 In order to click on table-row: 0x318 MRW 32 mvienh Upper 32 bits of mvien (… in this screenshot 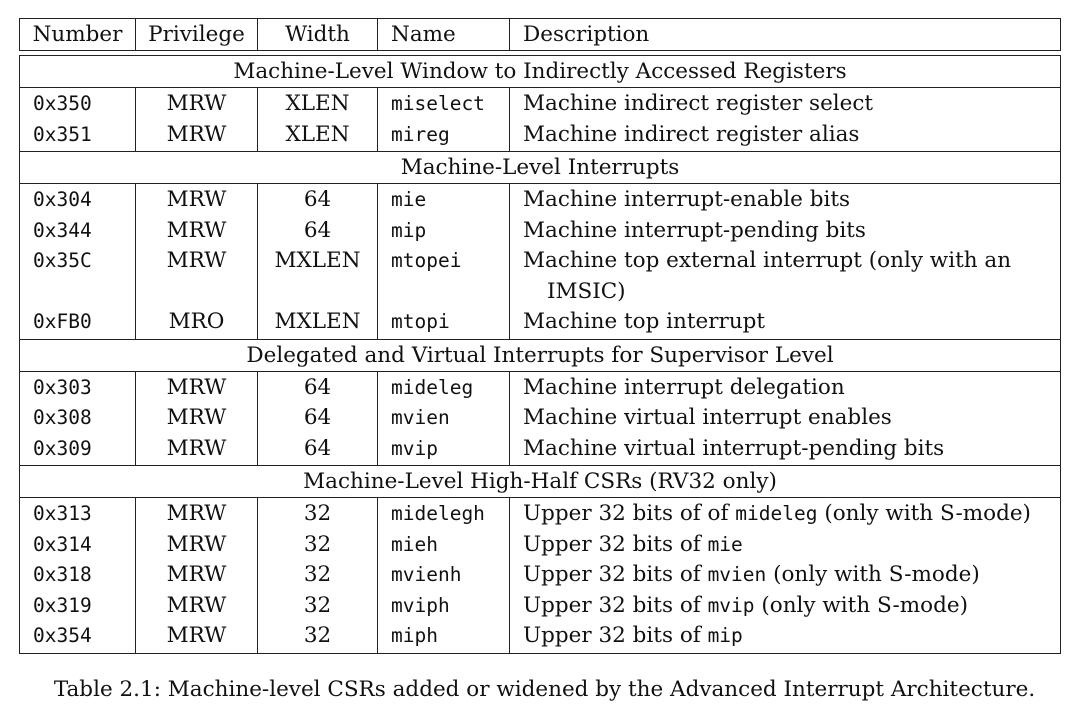, I will do `click(540, 575)`.